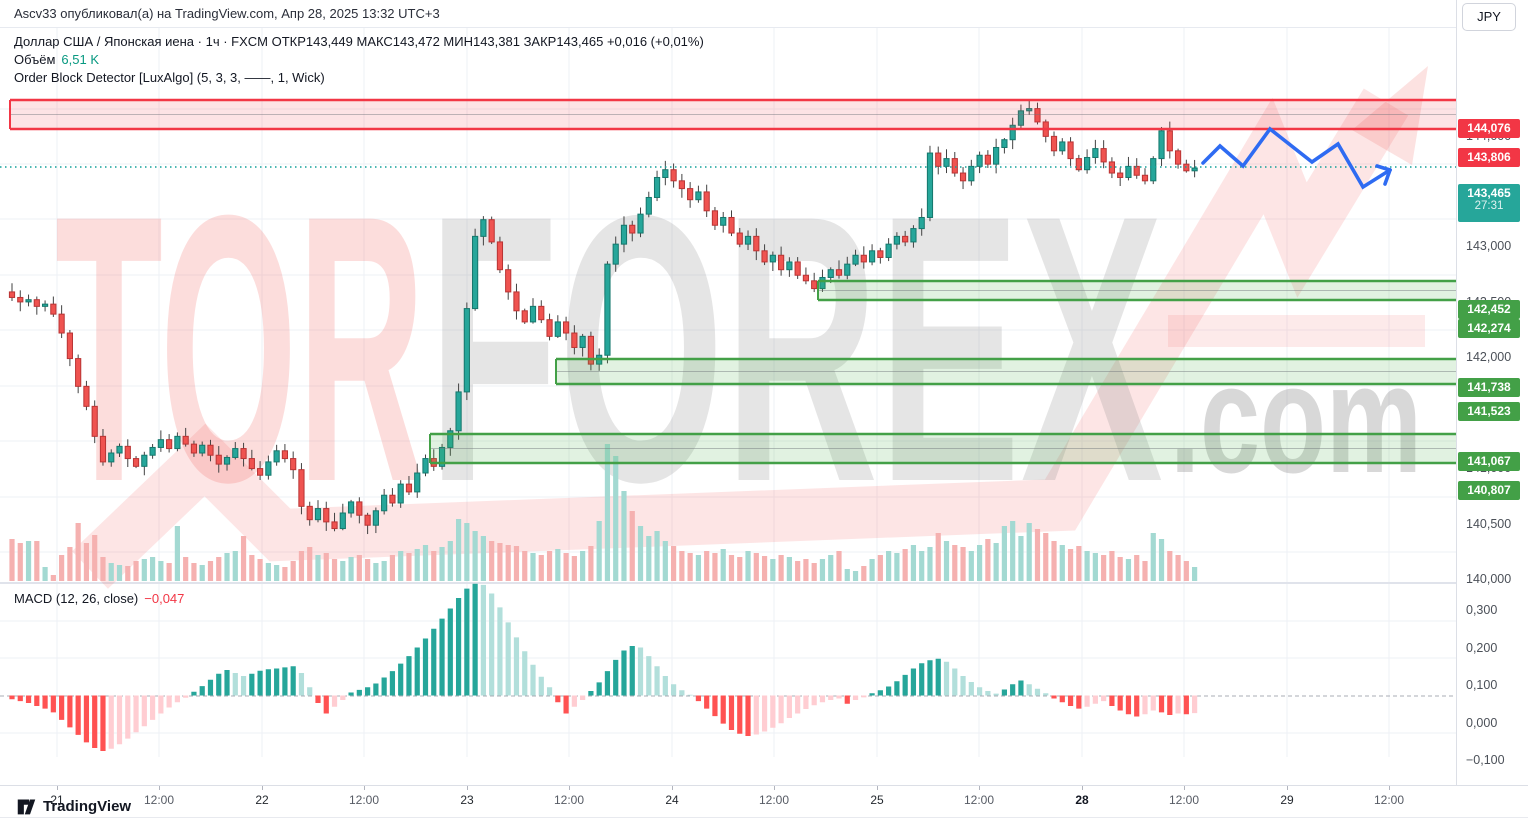  What do you see at coordinates (1489, 157) in the screenshot?
I see `price-tag-red: 143,806` at bounding box center [1489, 157].